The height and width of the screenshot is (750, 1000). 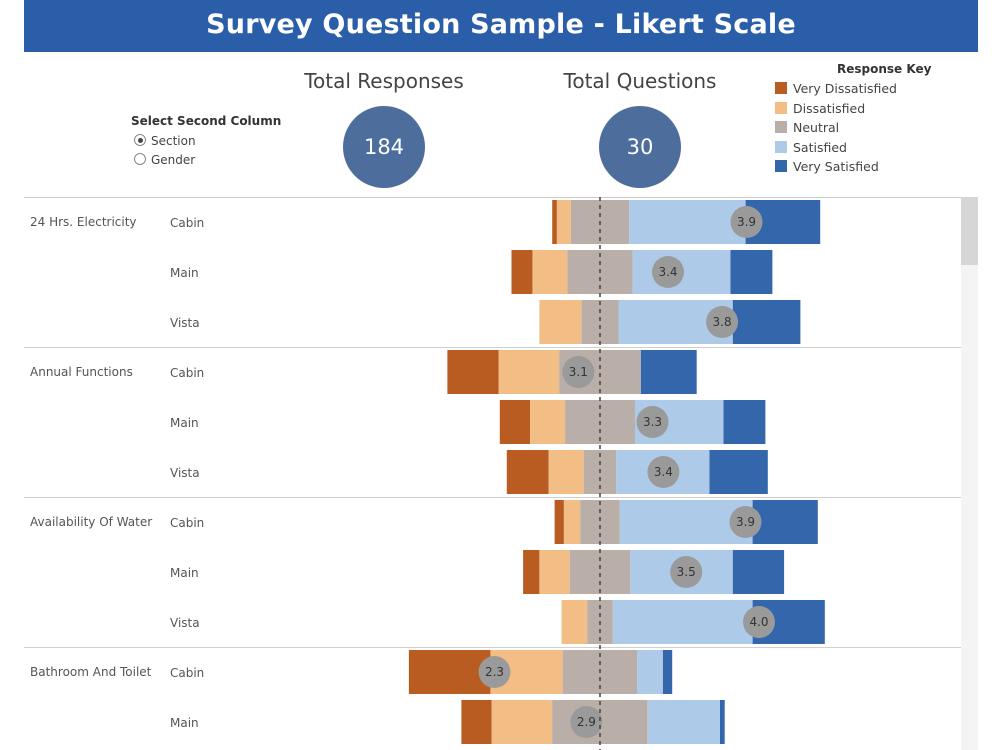 What do you see at coordinates (640, 147) in the screenshot?
I see `total-questions-value: 30` at bounding box center [640, 147].